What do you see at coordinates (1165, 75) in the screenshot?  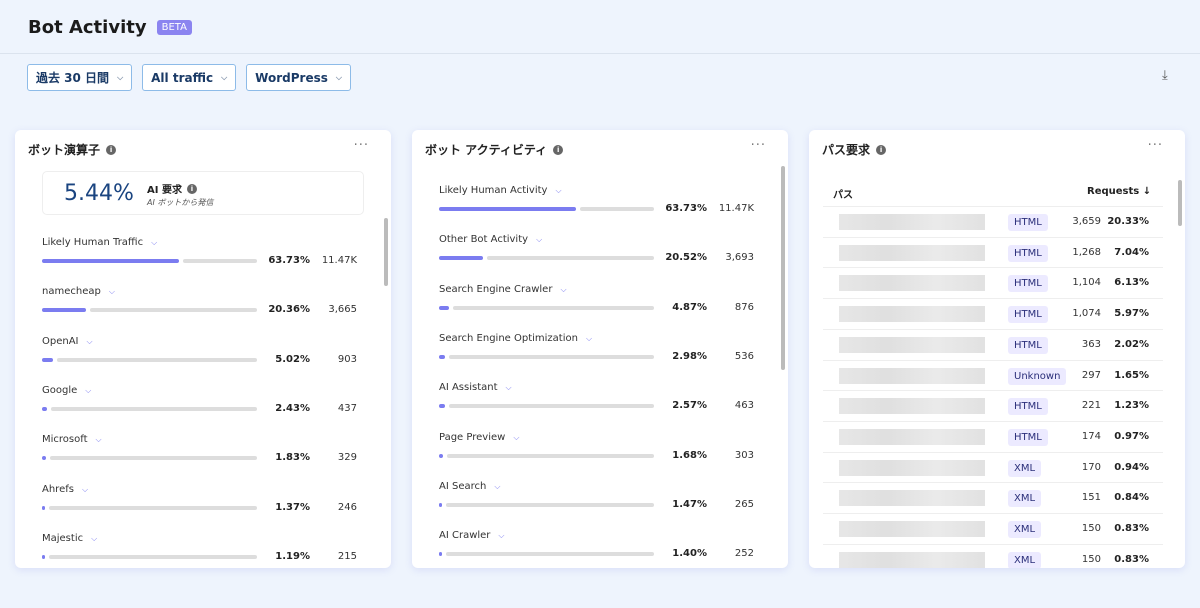 I see `download-icon: ⤓` at bounding box center [1165, 75].